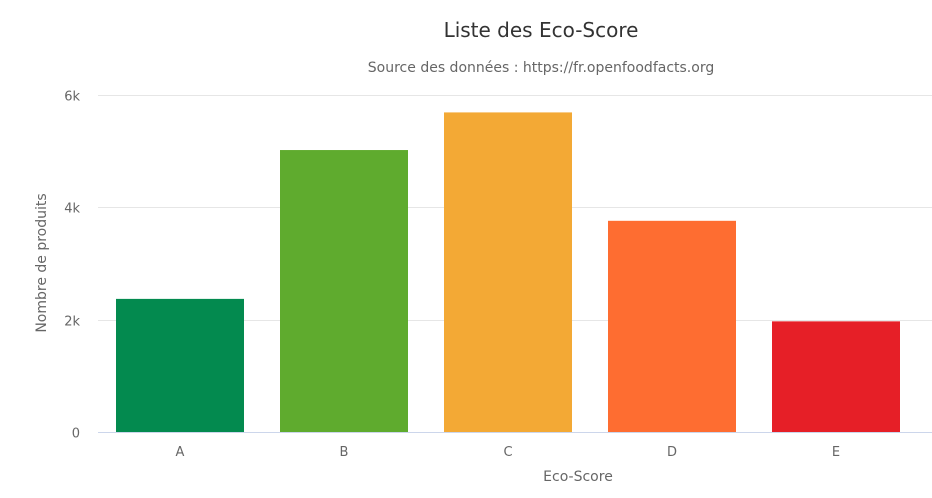  Describe the element at coordinates (672, 326) in the screenshot. I see `bar-d` at that location.